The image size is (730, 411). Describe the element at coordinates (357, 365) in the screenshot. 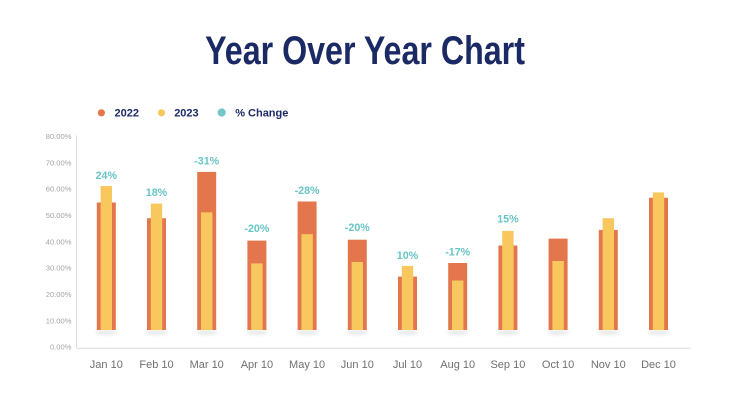

I see `svg-text: Jun 10` at that location.